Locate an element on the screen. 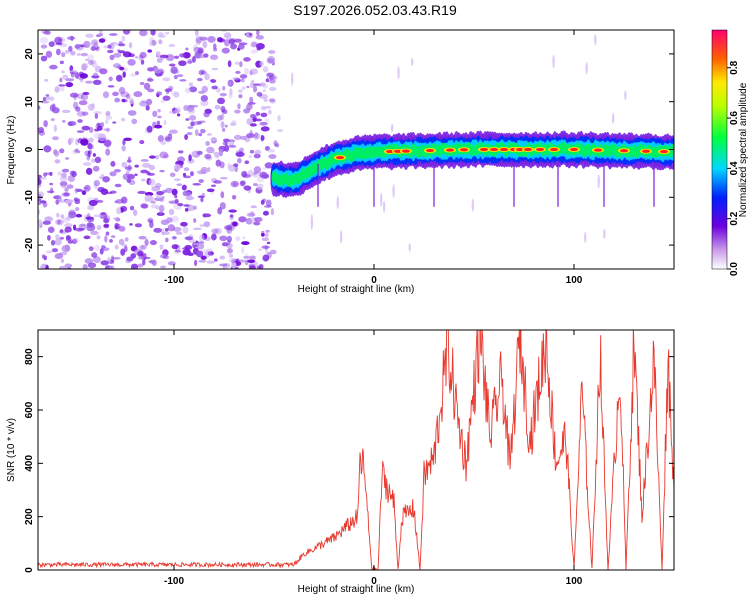 The image size is (750, 600). ridge-streak is located at coordinates (558, 185).